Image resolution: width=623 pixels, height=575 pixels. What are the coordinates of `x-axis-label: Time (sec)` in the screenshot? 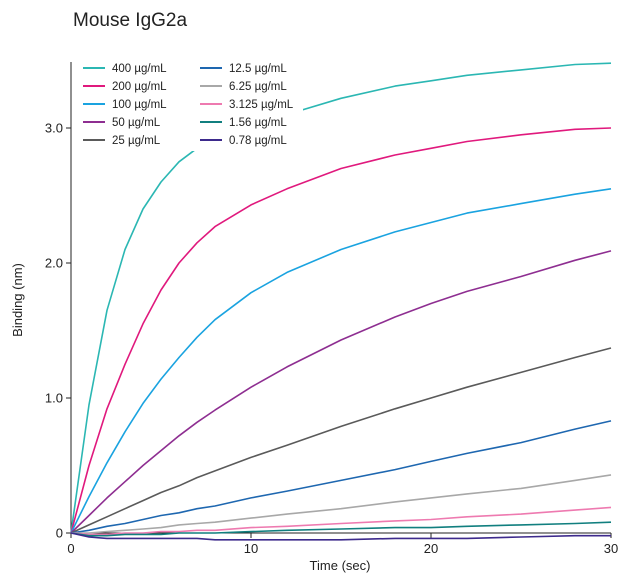 It's located at (340, 565).